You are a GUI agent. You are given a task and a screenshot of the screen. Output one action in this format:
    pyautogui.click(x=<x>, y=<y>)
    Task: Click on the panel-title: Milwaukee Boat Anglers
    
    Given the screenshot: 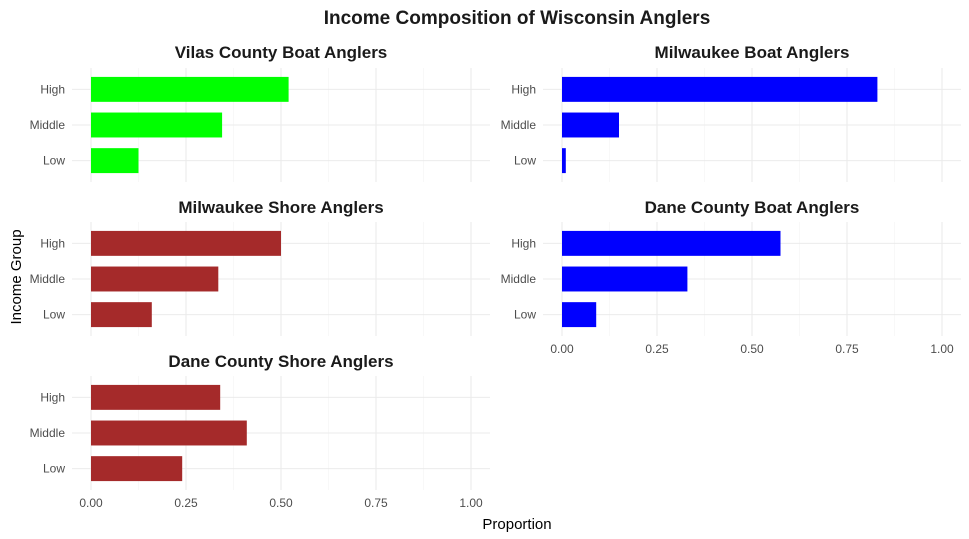 What is the action you would take?
    pyautogui.click(x=752, y=52)
    